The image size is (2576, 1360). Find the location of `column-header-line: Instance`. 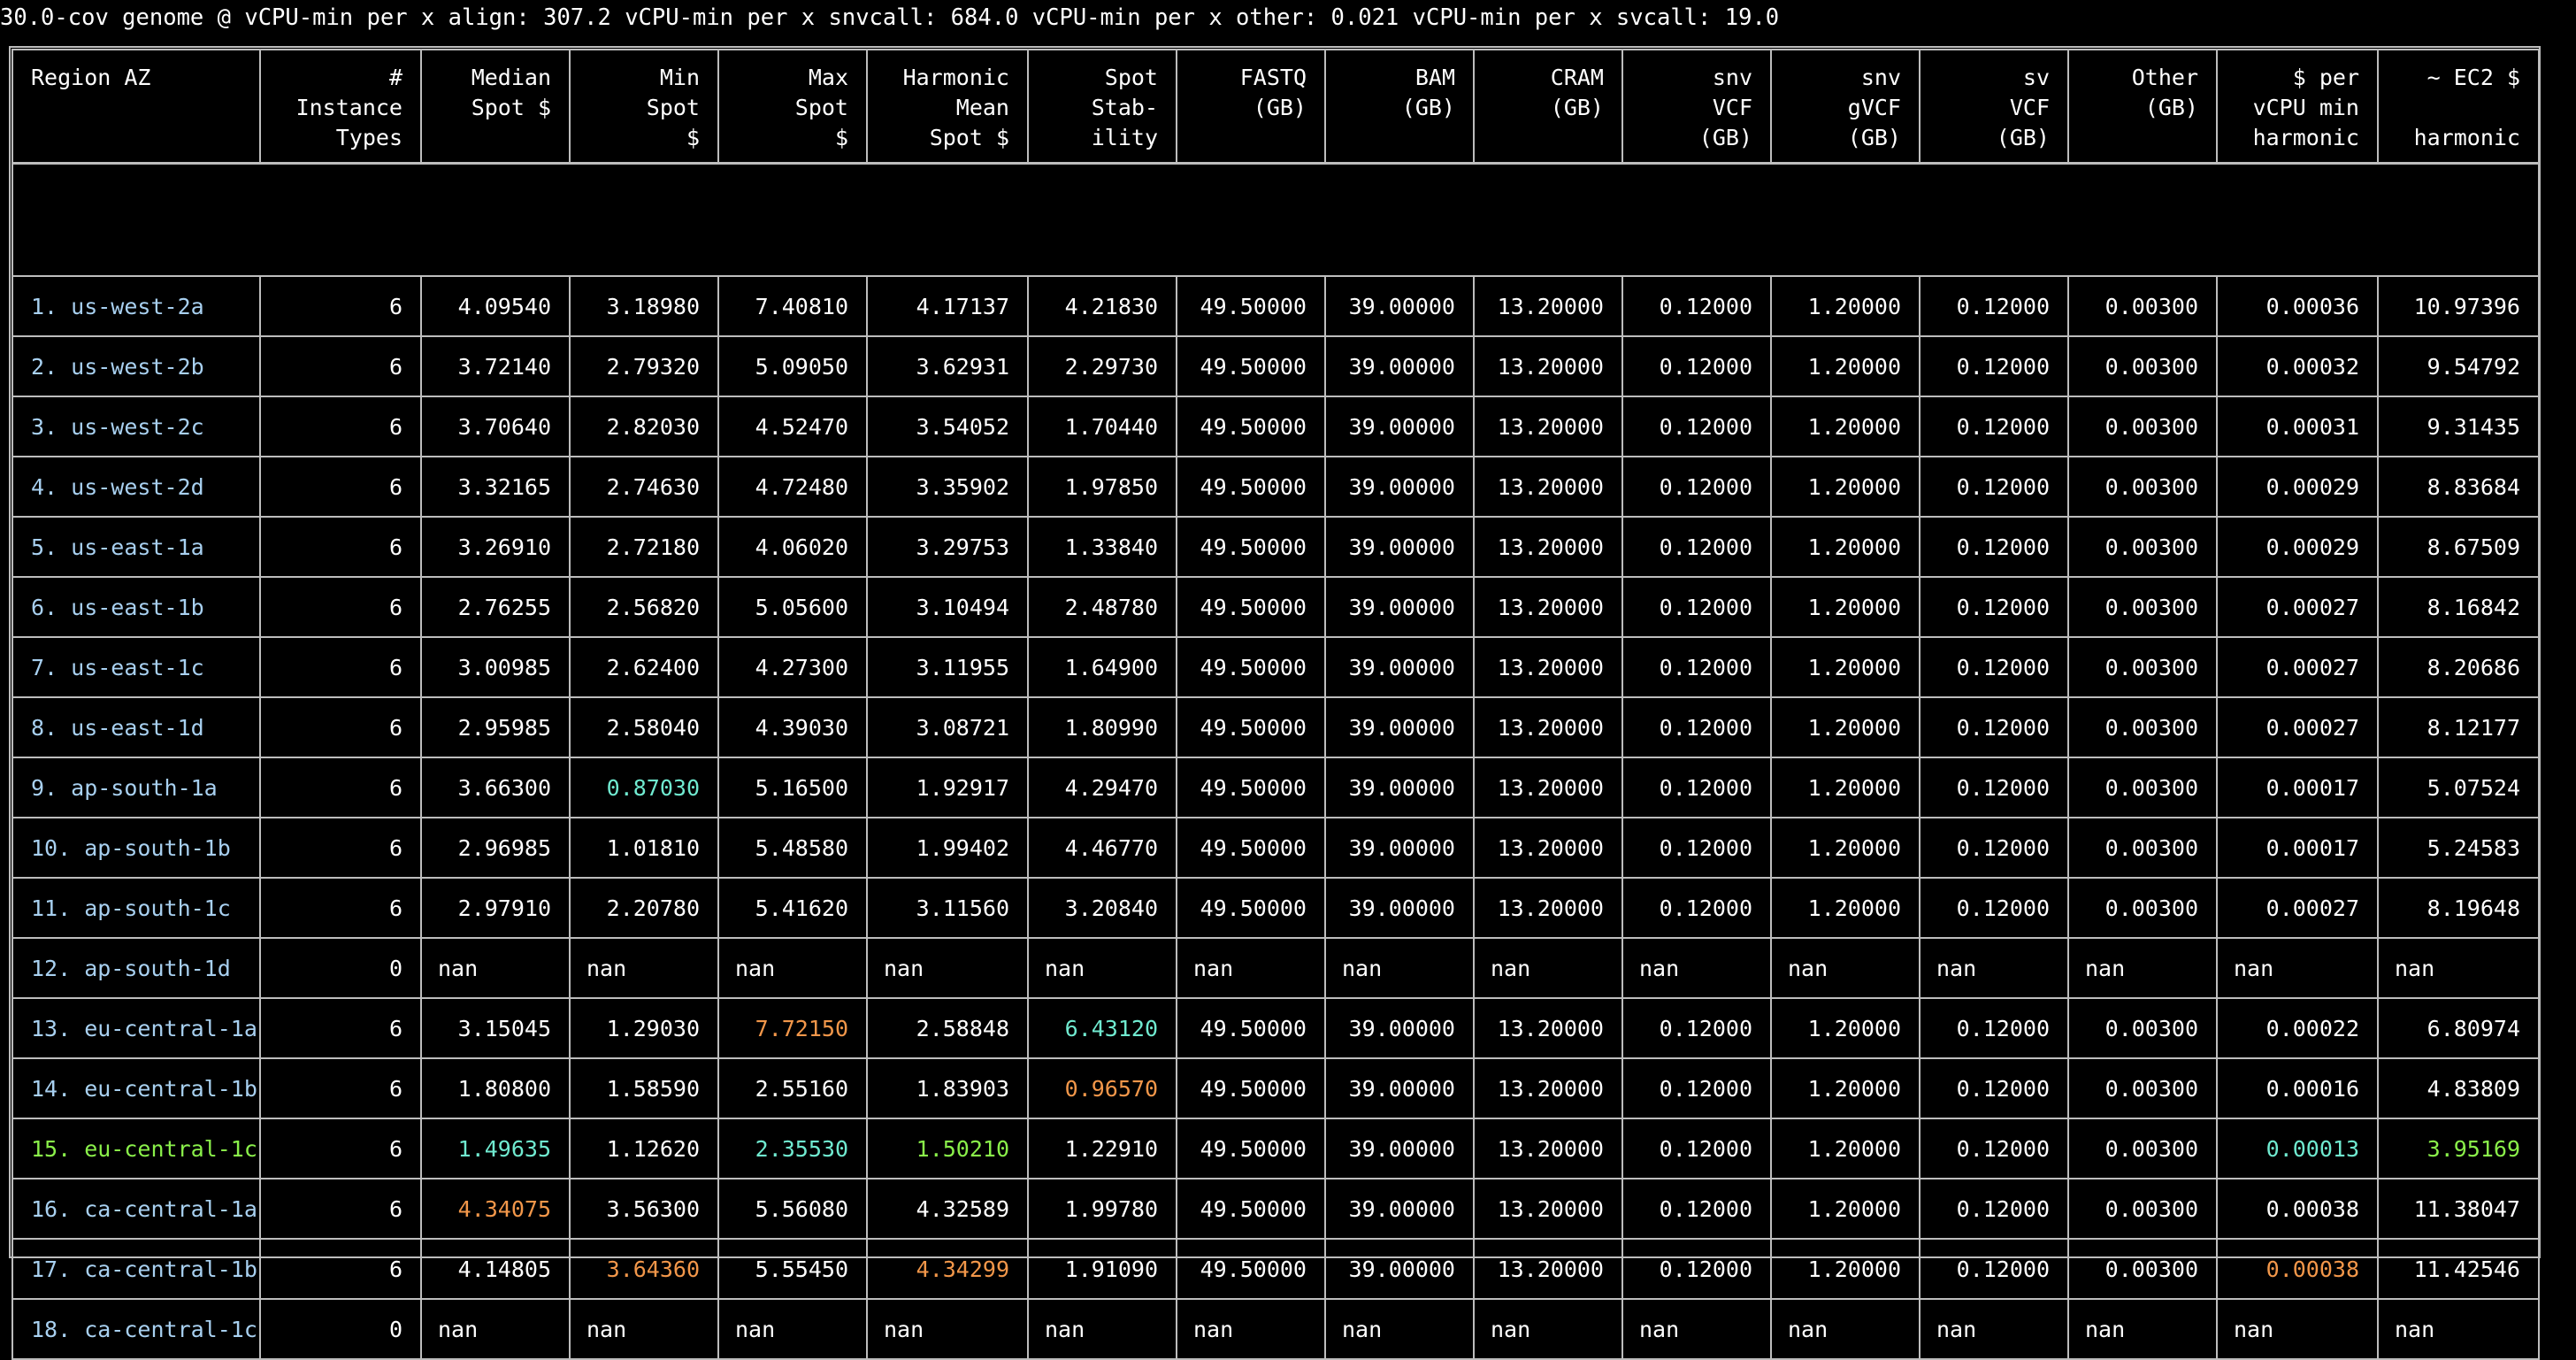

column-header-line: Instance is located at coordinates (348, 107).